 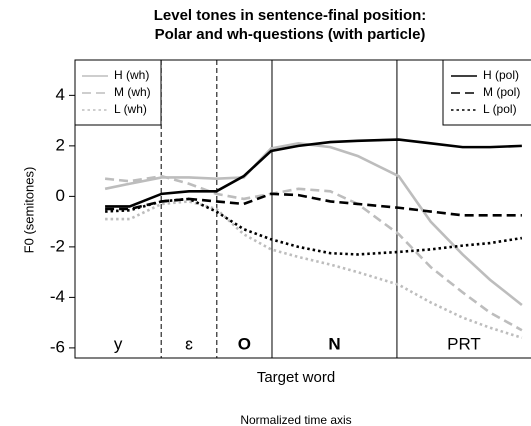 I want to click on segment-label: PRT, so click(x=464, y=343).